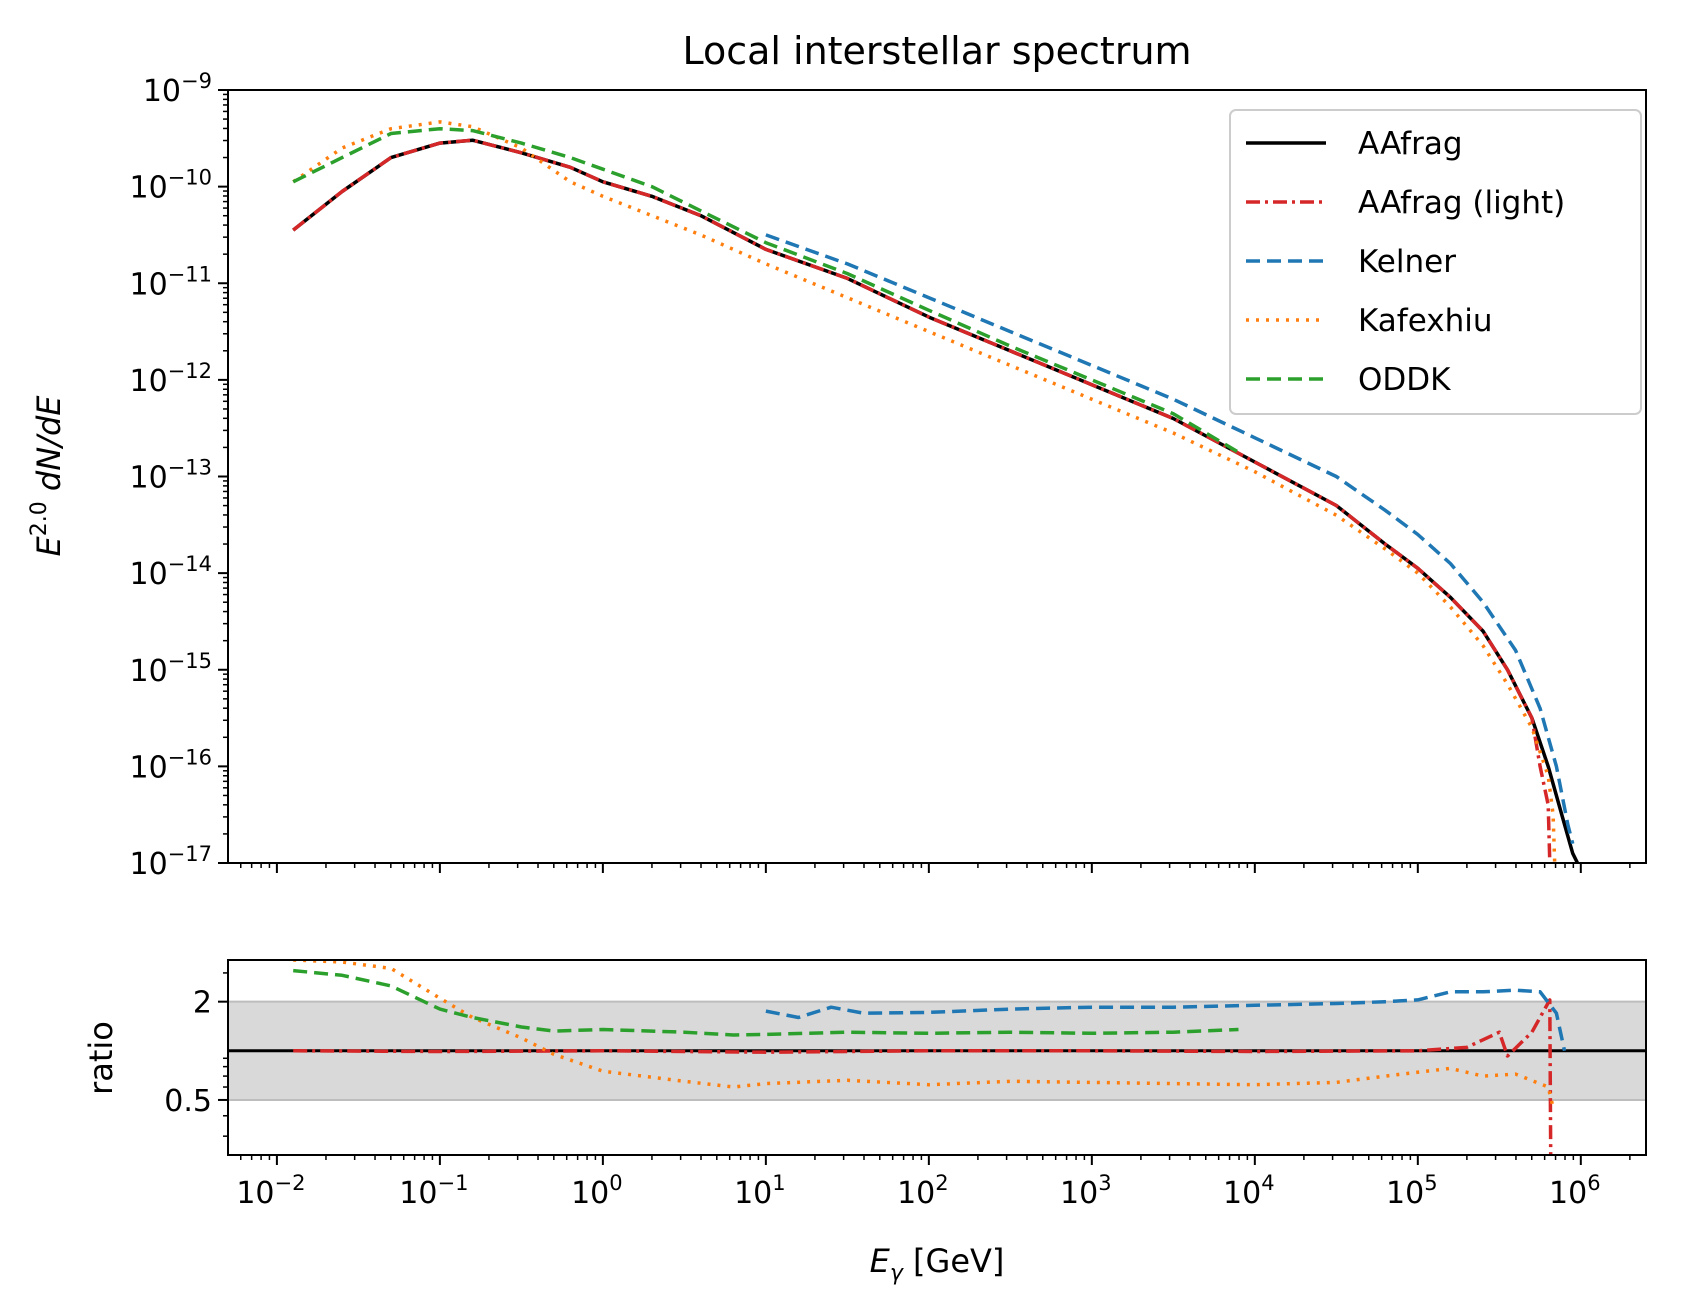  What do you see at coordinates (188, 1101) in the screenshot?
I see `bottom-y-tick-label: 0.5` at bounding box center [188, 1101].